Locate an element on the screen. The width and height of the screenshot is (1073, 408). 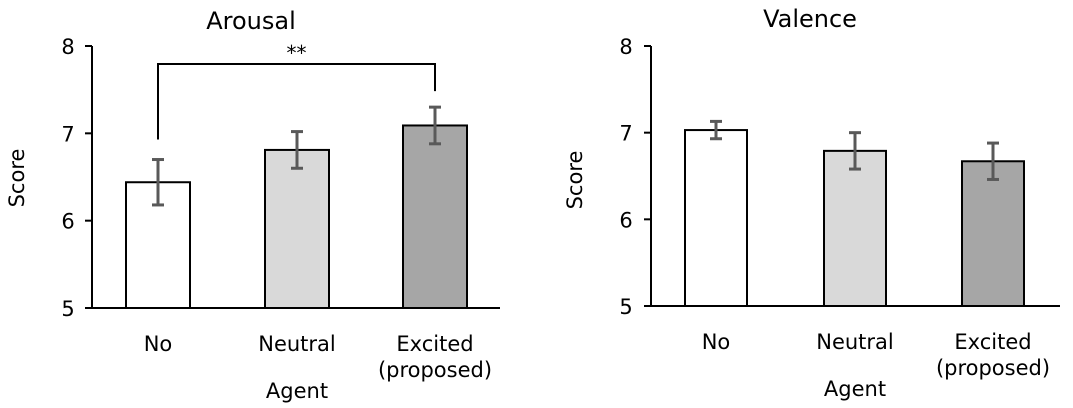
arousal-category-label: Excited is located at coordinates (434, 344).